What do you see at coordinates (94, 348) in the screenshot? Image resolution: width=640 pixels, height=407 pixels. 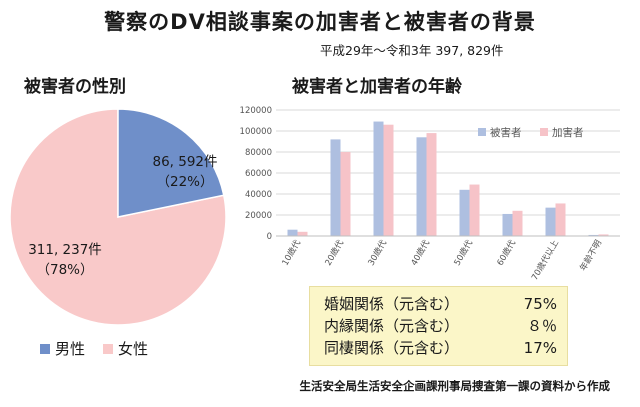 I see `pie-legend: 男性 女性` at bounding box center [94, 348].